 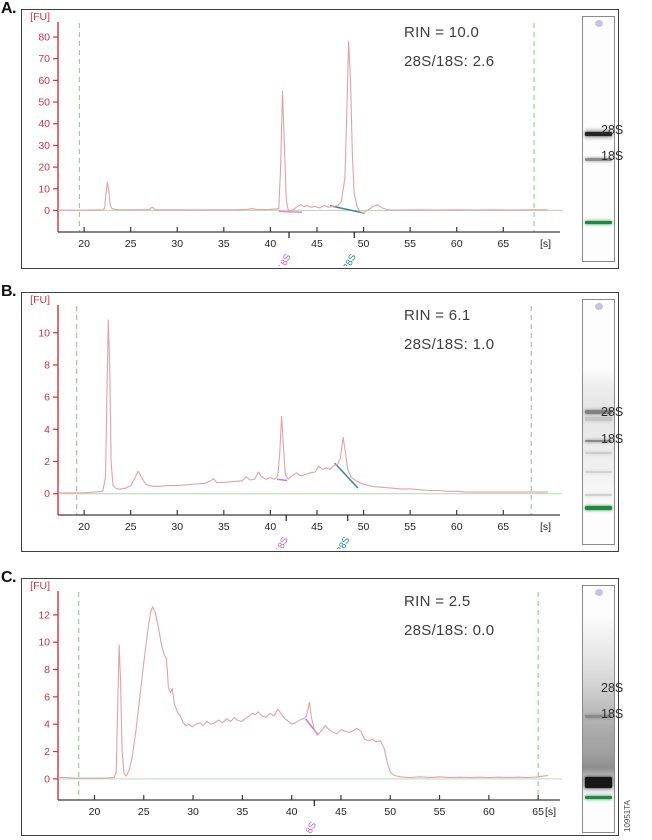 What do you see at coordinates (44, 168) in the screenshot?
I see `y-tick-label: 20` at bounding box center [44, 168].